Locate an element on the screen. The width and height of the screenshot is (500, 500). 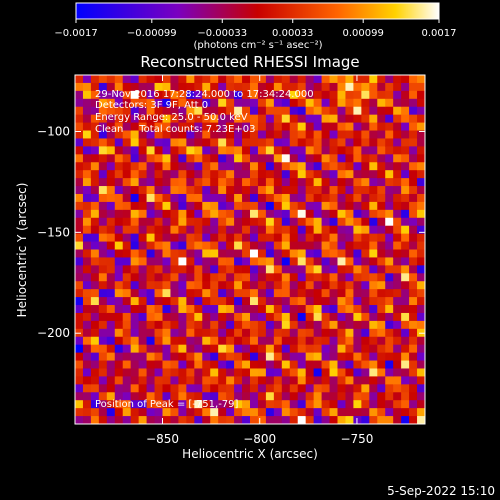
annotation-time-range: 29-Nov-2016 17:28:24.000 to 17:34:24.000 is located at coordinates (204, 94).